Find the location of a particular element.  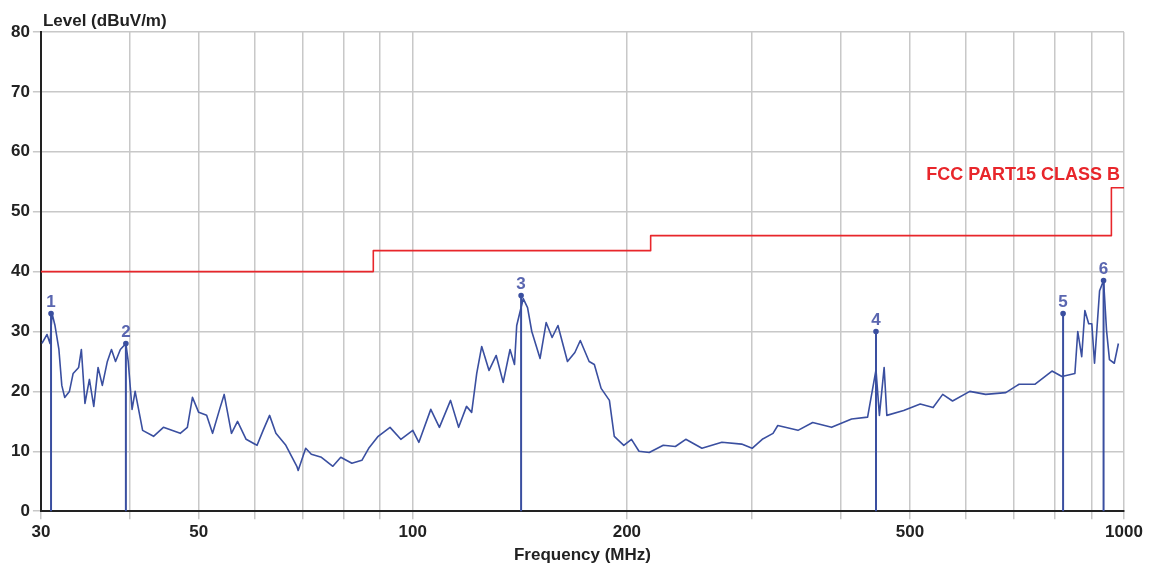

y-tick-label: 0 is located at coordinates (25, 510).